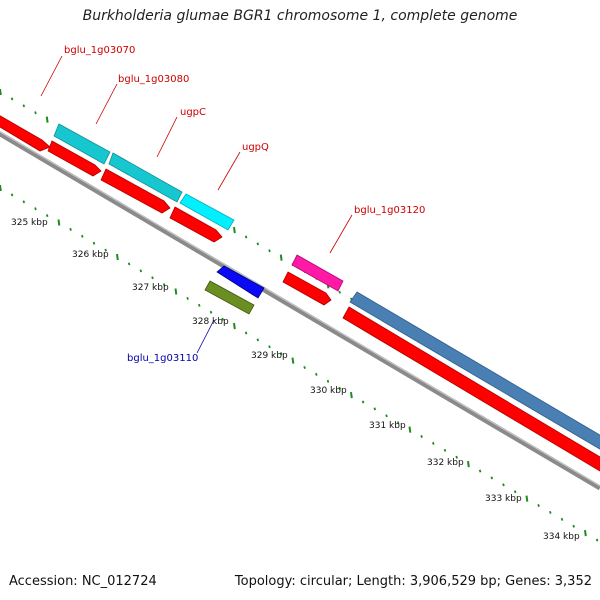 The width and height of the screenshot is (600, 600). Describe the element at coordinates (389, 210) in the screenshot. I see `label-bglu-1g03120: bglu_1g03120` at that location.